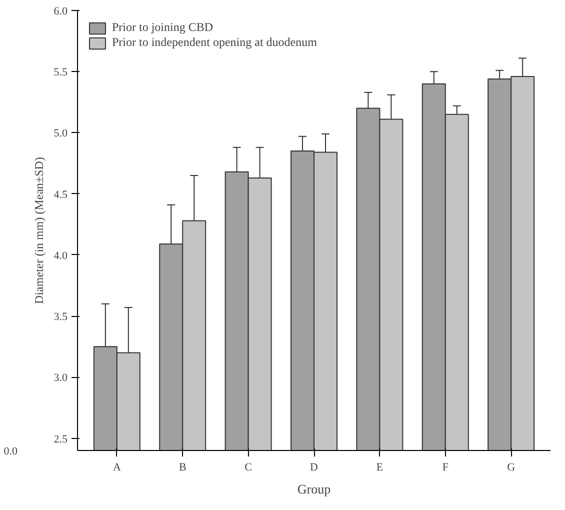  Describe the element at coordinates (163, 27) in the screenshot. I see `legend-label: Prior to joining CBD` at that location.